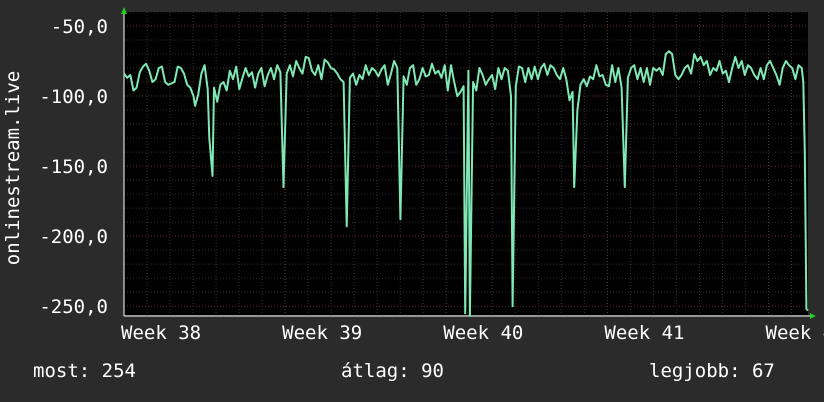  What do you see at coordinates (84, 371) in the screenshot?
I see `stat-current: most: 254` at bounding box center [84, 371].